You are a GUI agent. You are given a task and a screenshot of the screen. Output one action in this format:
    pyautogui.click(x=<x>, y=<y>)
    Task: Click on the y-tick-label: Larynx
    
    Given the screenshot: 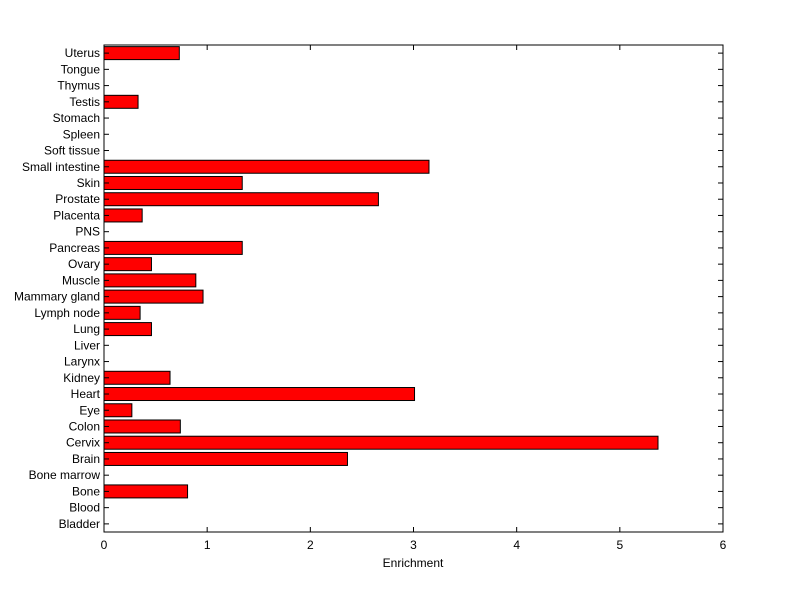 What is the action you would take?
    pyautogui.click(x=82, y=362)
    